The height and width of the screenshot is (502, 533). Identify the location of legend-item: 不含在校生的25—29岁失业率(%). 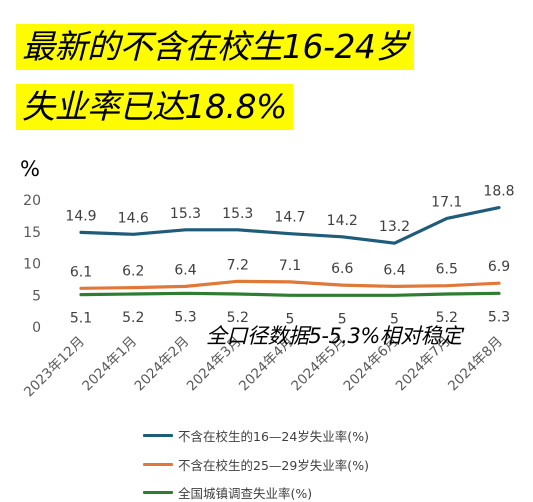
(256, 464).